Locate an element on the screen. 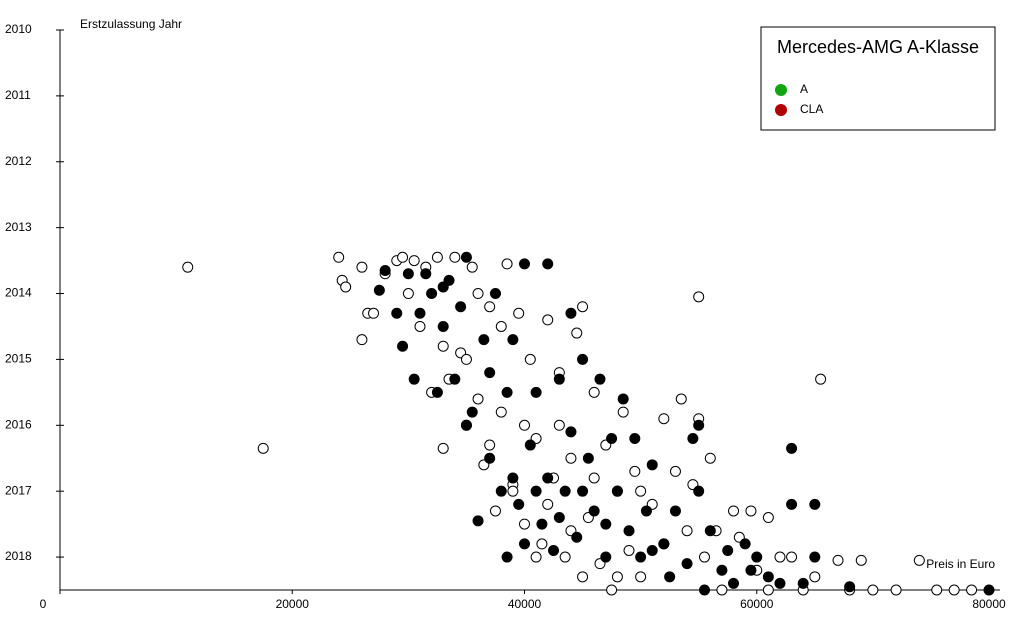 This screenshot has width=1020, height=620. y-tick-label: 2011 is located at coordinates (18, 95).